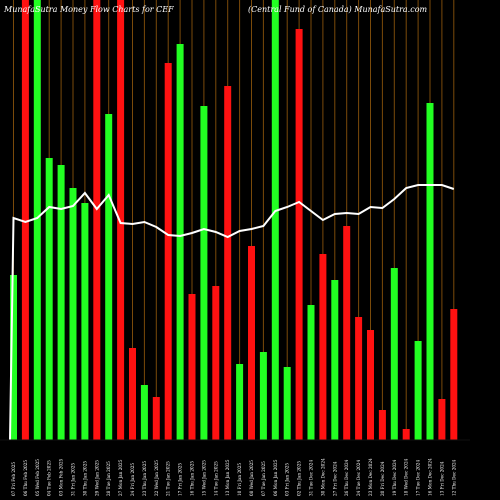  I want to click on x-tick-label: 07 Fri Feb 2025, so click(13, 479).